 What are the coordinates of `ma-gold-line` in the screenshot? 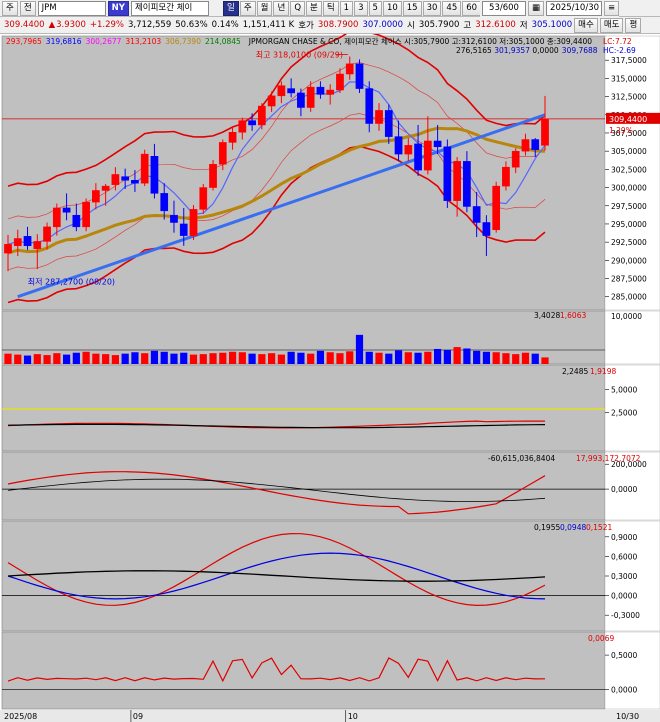 It's located at (276, 190).